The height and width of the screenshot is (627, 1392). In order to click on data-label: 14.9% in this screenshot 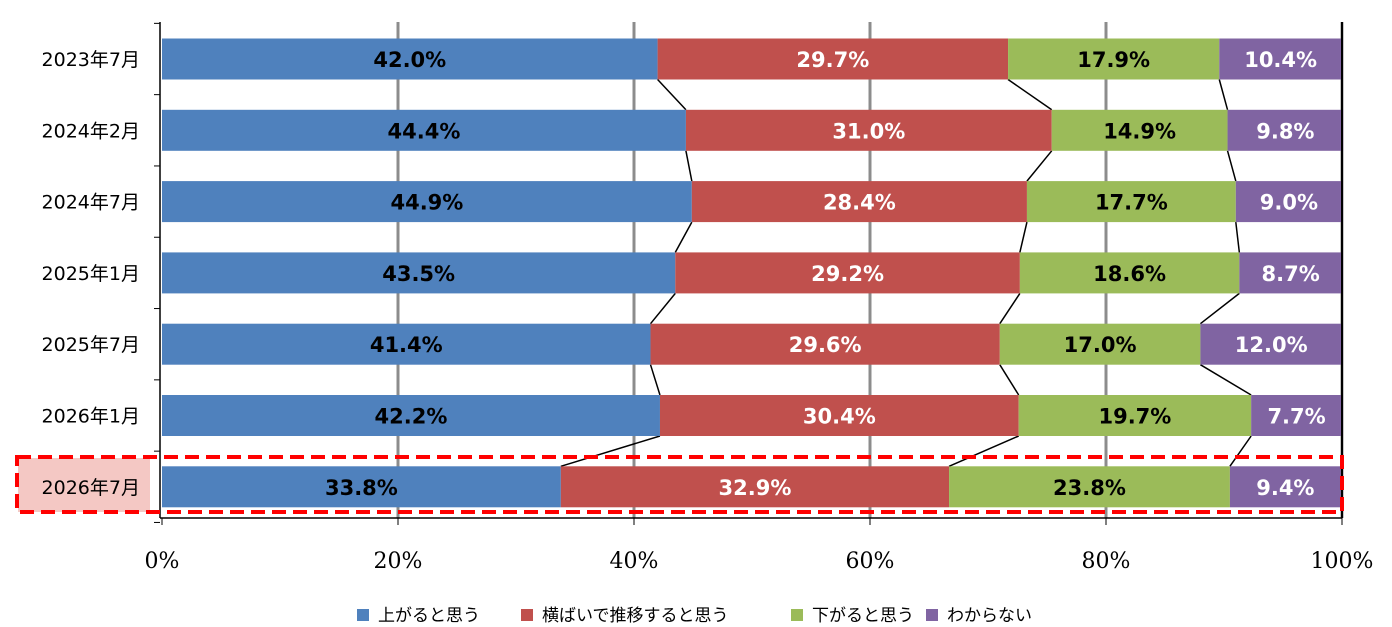, I will do `click(1139, 131)`.